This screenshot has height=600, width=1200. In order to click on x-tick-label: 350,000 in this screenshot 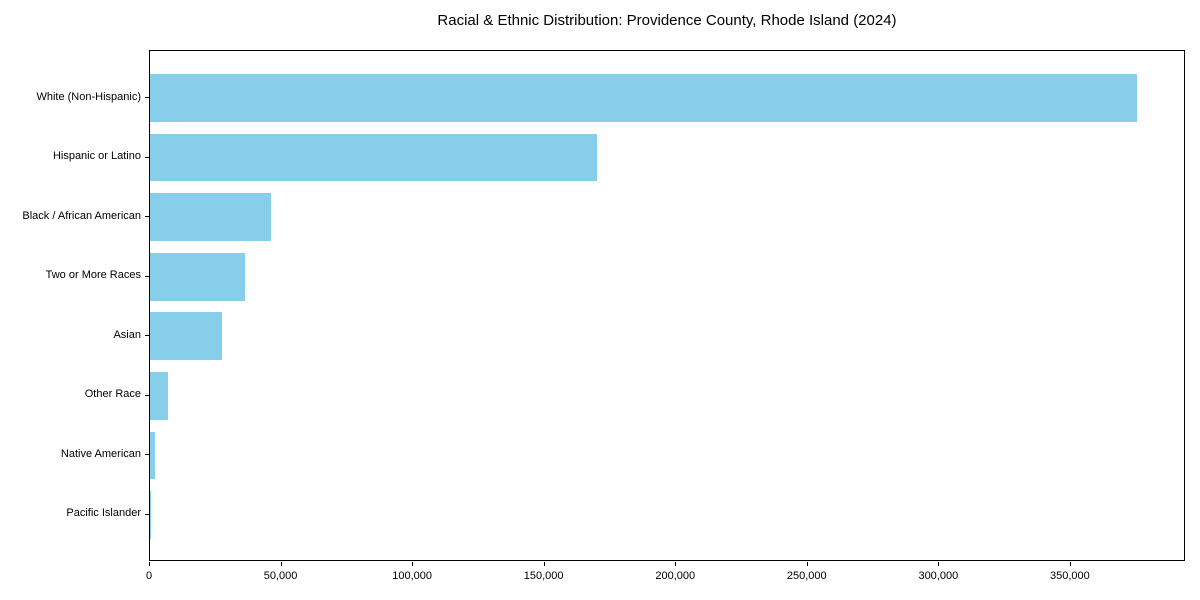, I will do `click(1069, 576)`.